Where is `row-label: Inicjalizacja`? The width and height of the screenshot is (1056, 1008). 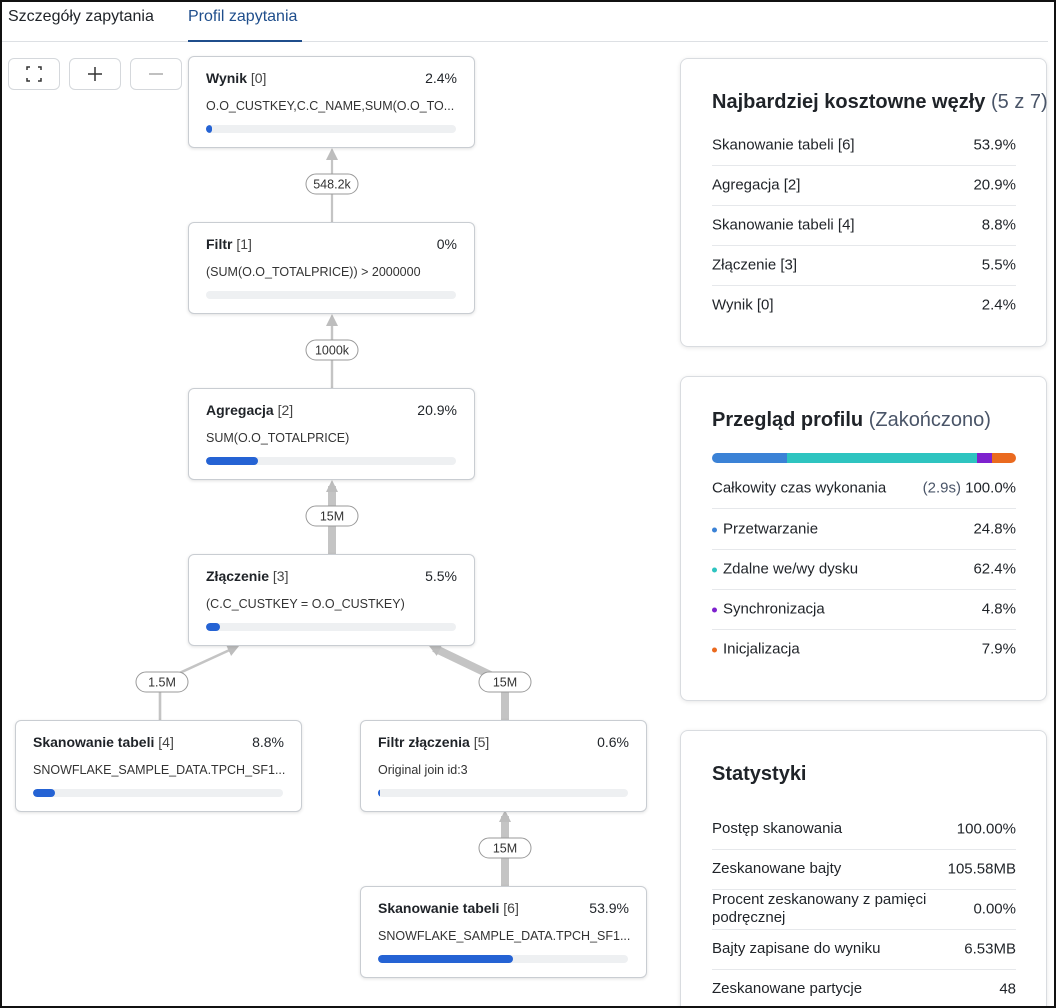
row-label: Inicjalizacja is located at coordinates (756, 649).